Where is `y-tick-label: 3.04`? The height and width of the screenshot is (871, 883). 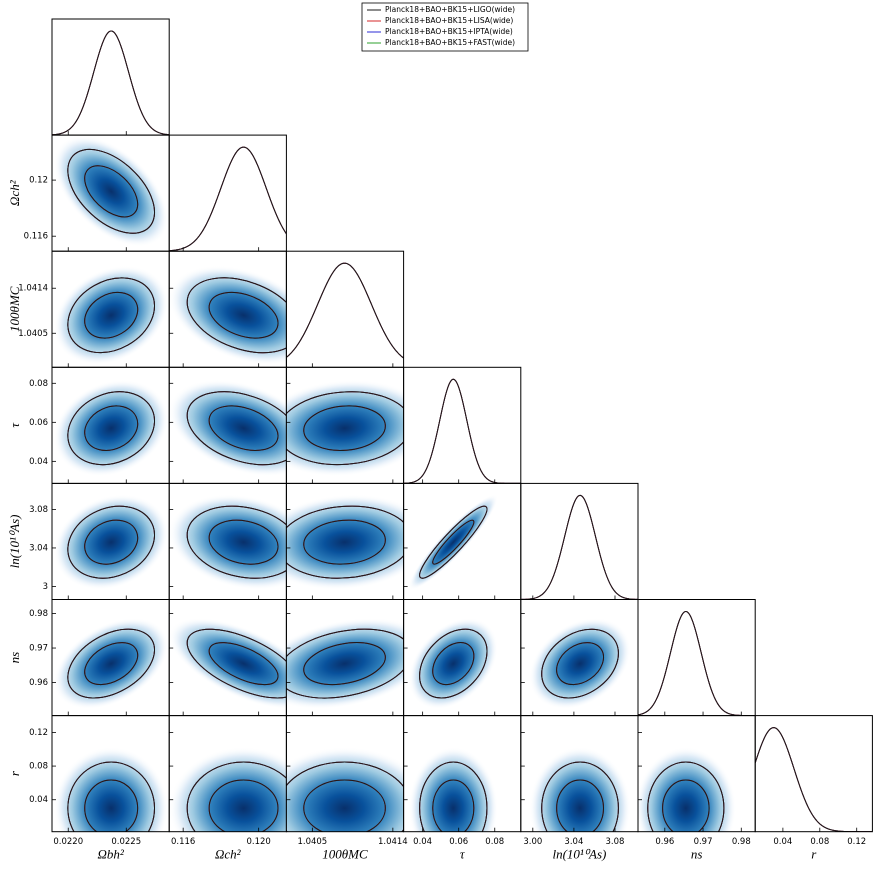 y-tick-label: 3.04 is located at coordinates (38, 548).